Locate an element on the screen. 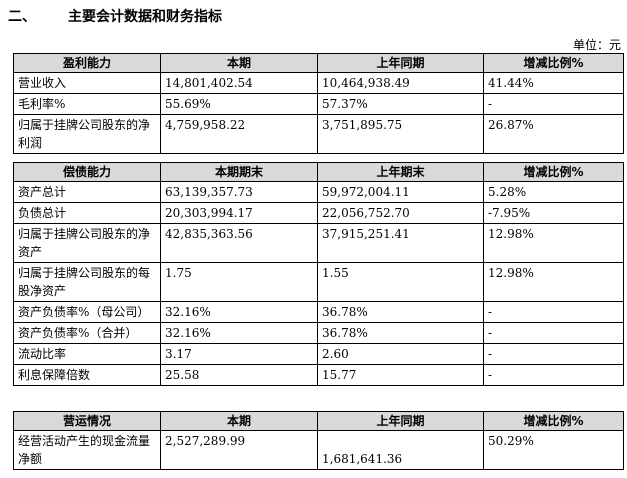 The width and height of the screenshot is (627, 478). row-label: 毛利率% is located at coordinates (87, 104).